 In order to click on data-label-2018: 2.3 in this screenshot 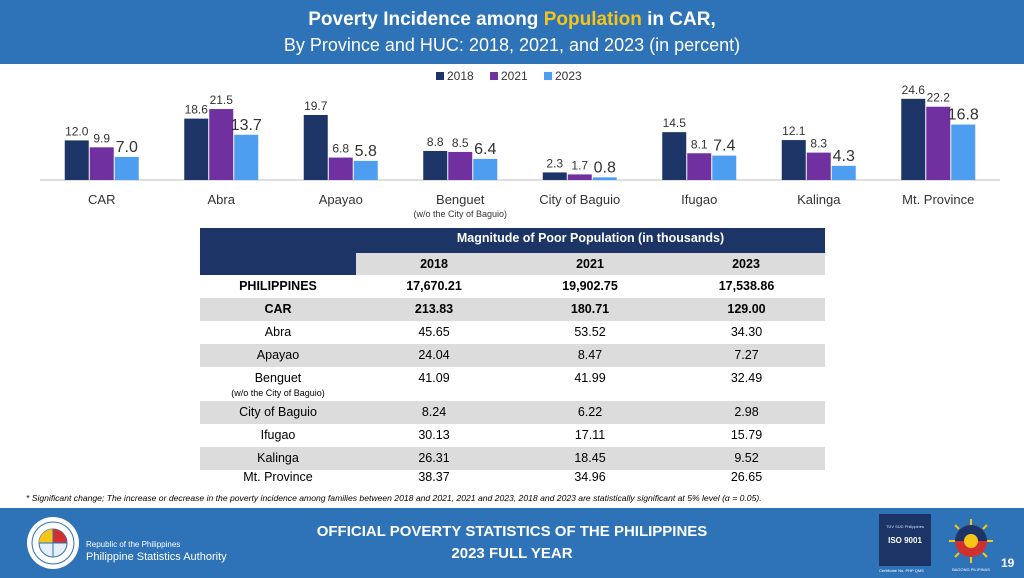, I will do `click(554, 163)`.